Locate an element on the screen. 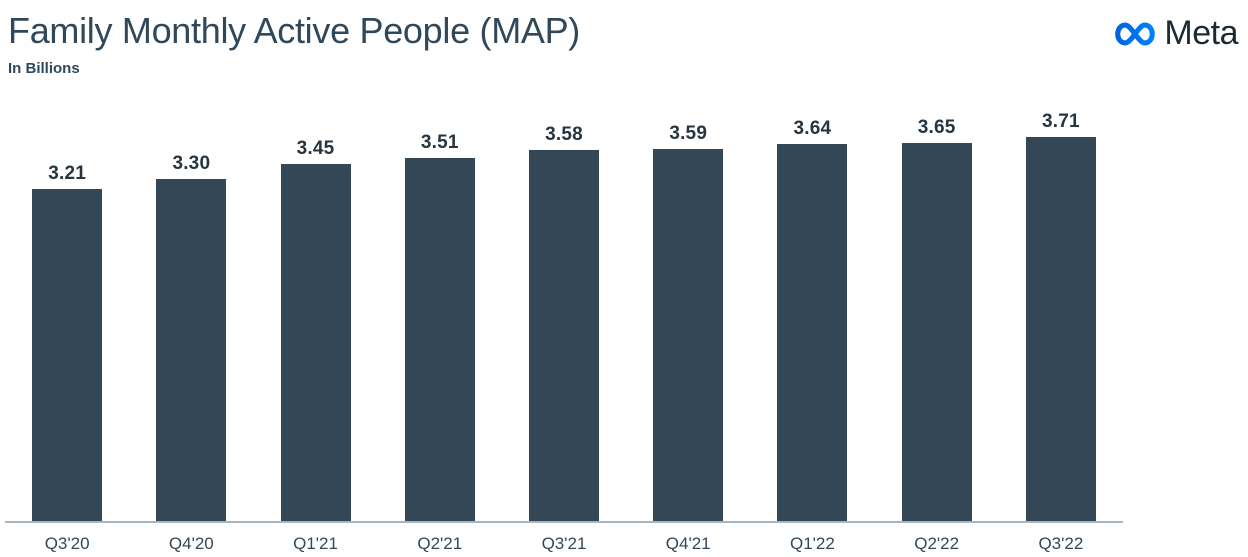 Image resolution: width=1248 pixels, height=557 pixels. chart-column: 3.30 is located at coordinates (191, 314).